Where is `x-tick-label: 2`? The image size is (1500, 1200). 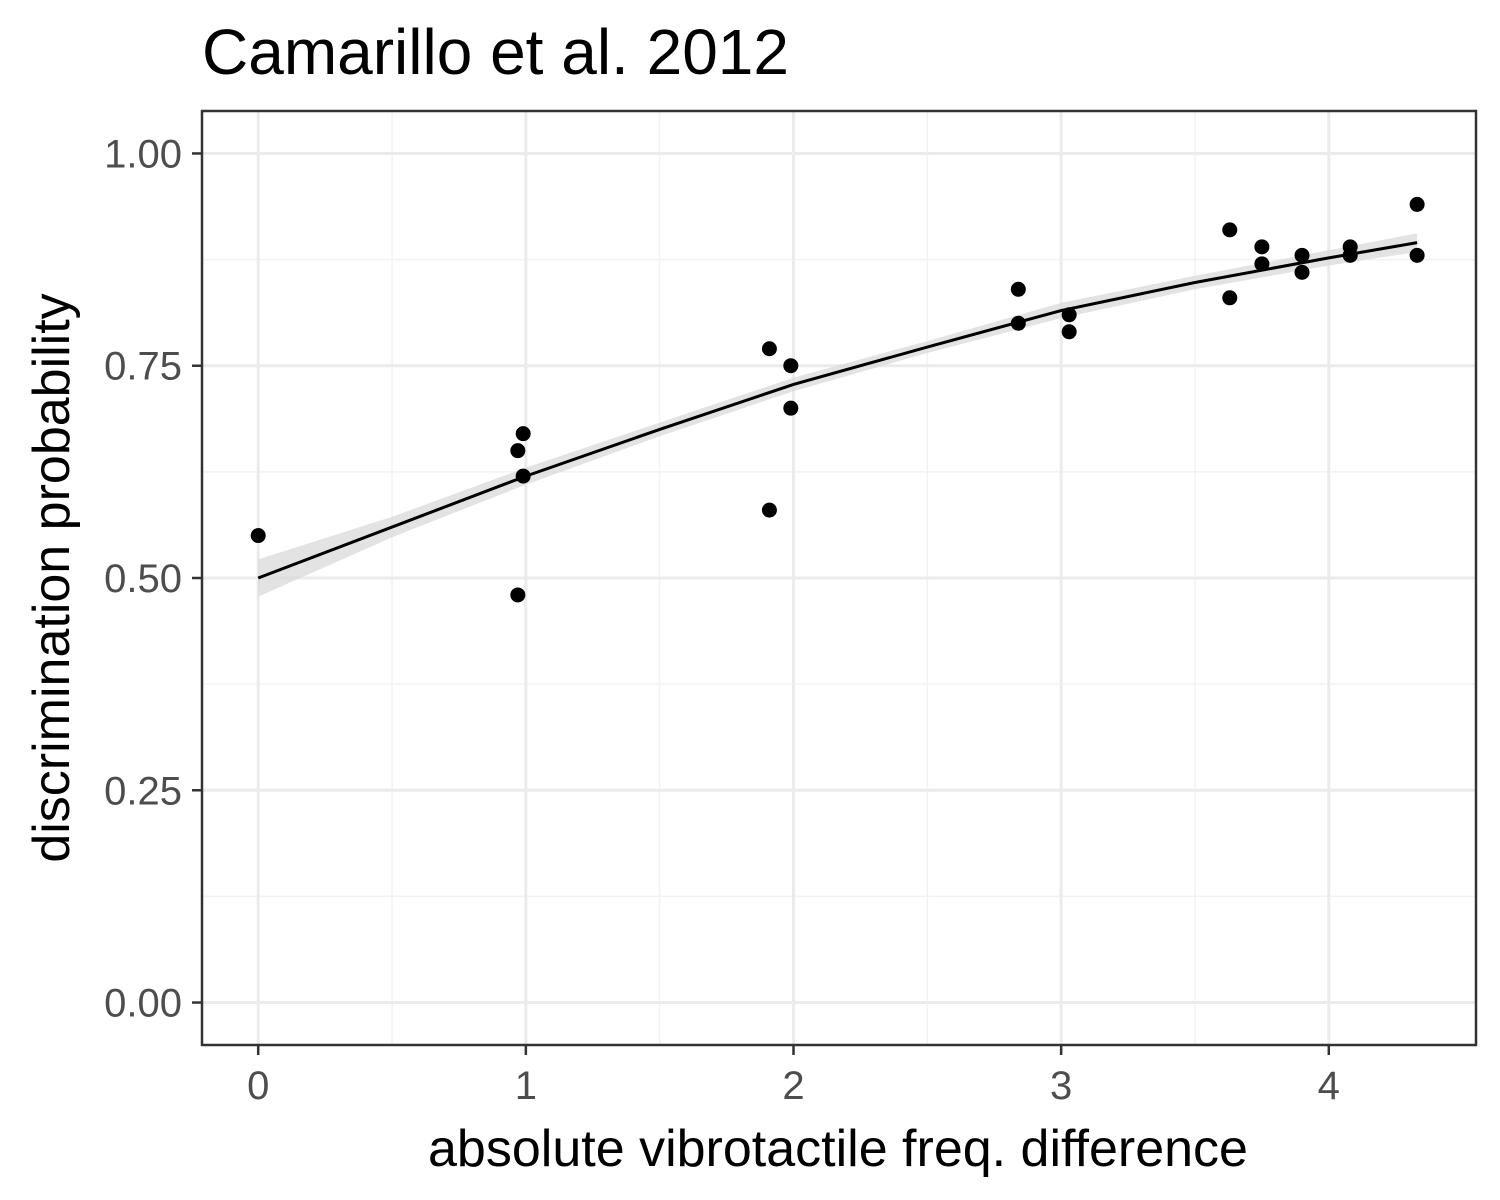 x-tick-label: 2 is located at coordinates (793, 1086).